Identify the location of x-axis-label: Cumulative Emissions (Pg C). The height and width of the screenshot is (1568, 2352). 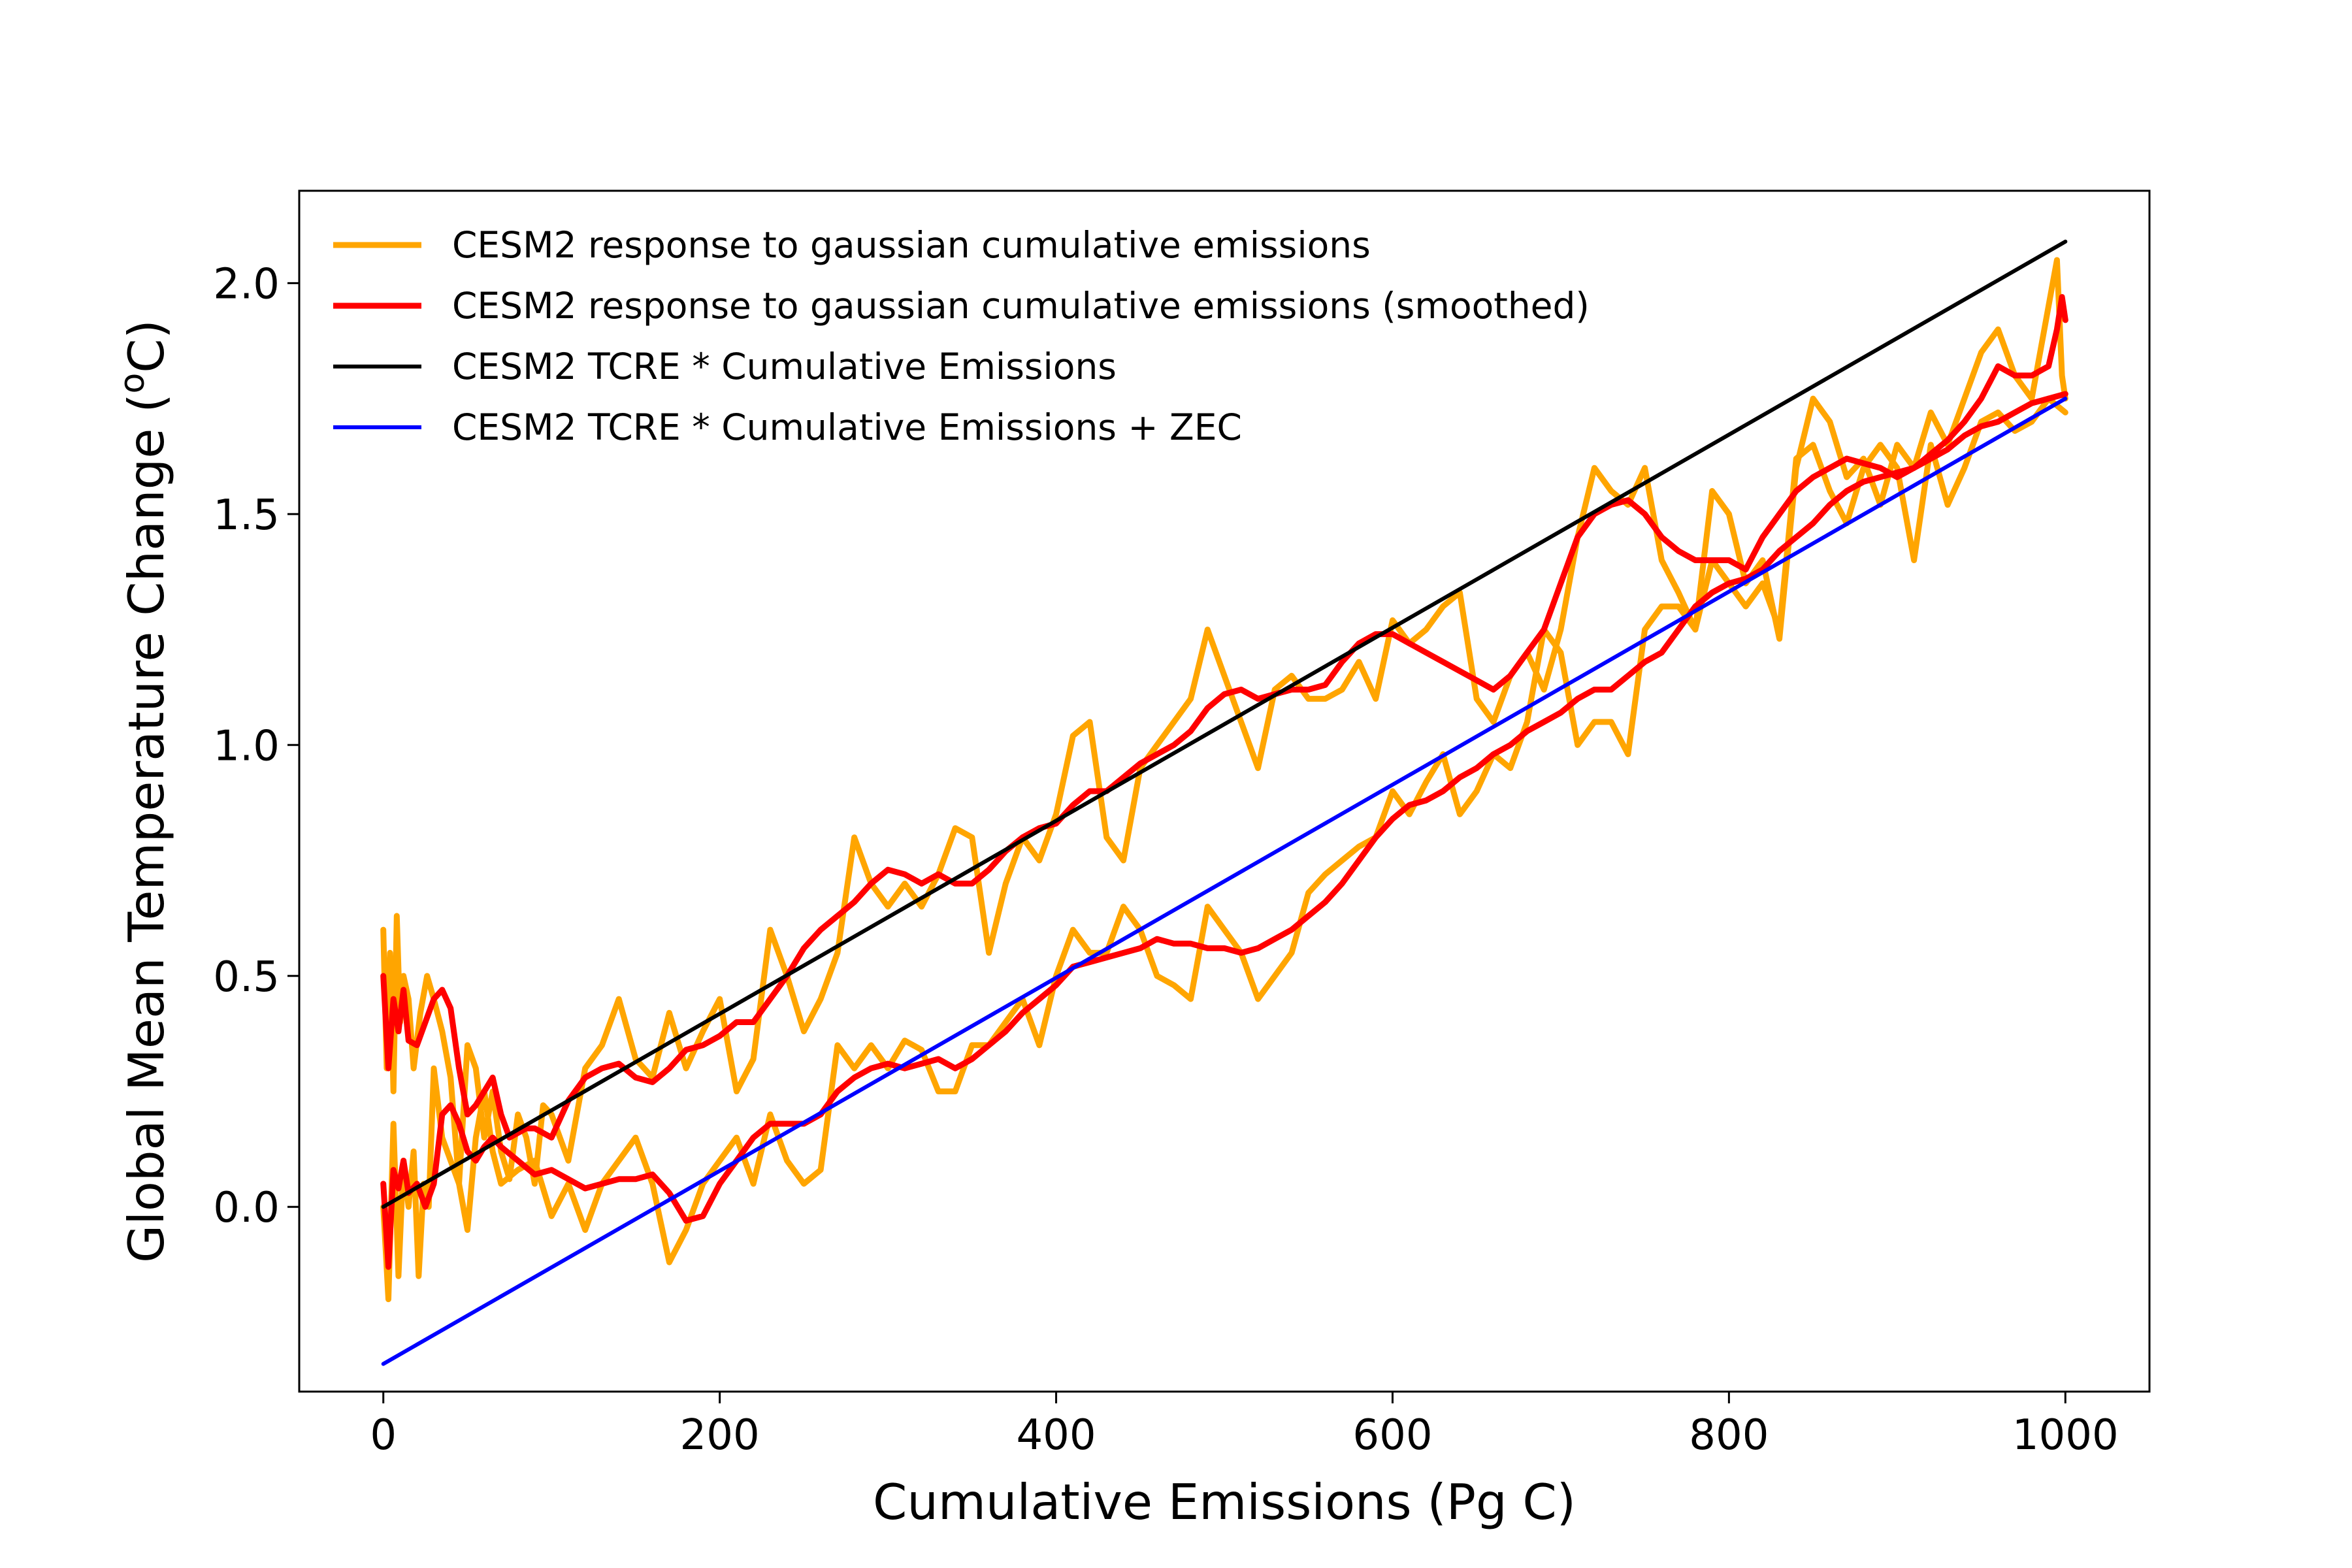
(1224, 1502).